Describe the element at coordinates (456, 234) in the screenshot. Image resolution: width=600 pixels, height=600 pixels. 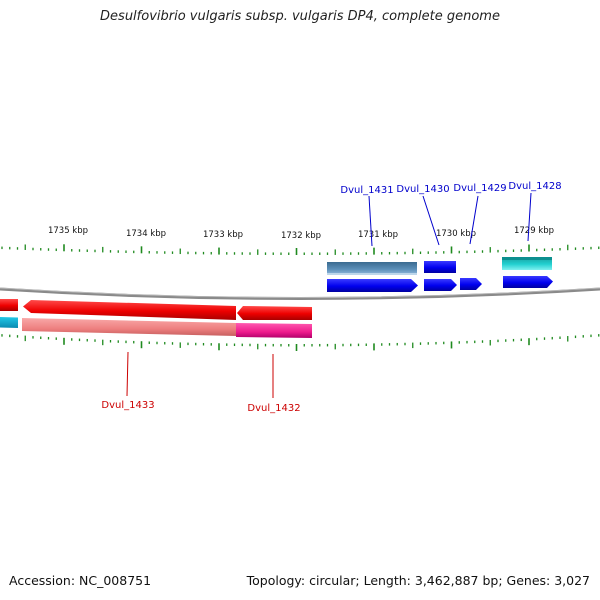
I see `scale-label-1730: 1730 kbp` at that location.